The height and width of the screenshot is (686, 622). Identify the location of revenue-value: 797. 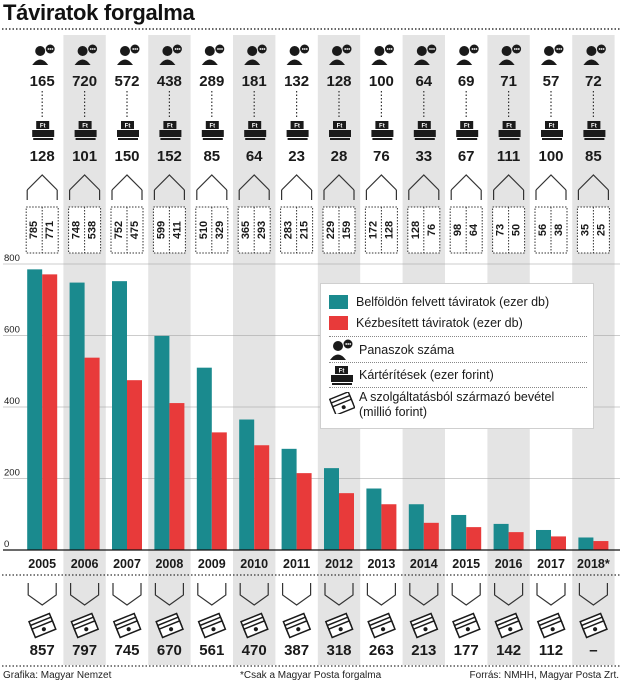
(84, 650).